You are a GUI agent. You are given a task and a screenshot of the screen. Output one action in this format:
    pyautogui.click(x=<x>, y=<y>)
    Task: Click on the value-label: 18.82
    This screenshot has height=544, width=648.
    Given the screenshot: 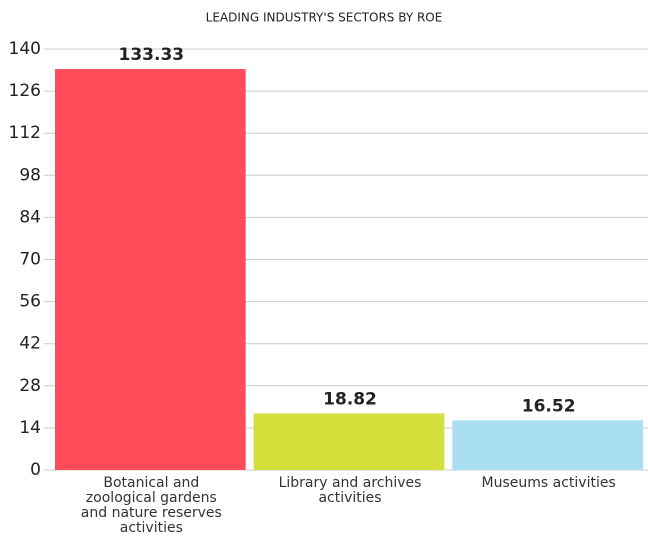 What is the action you would take?
    pyautogui.click(x=350, y=399)
    